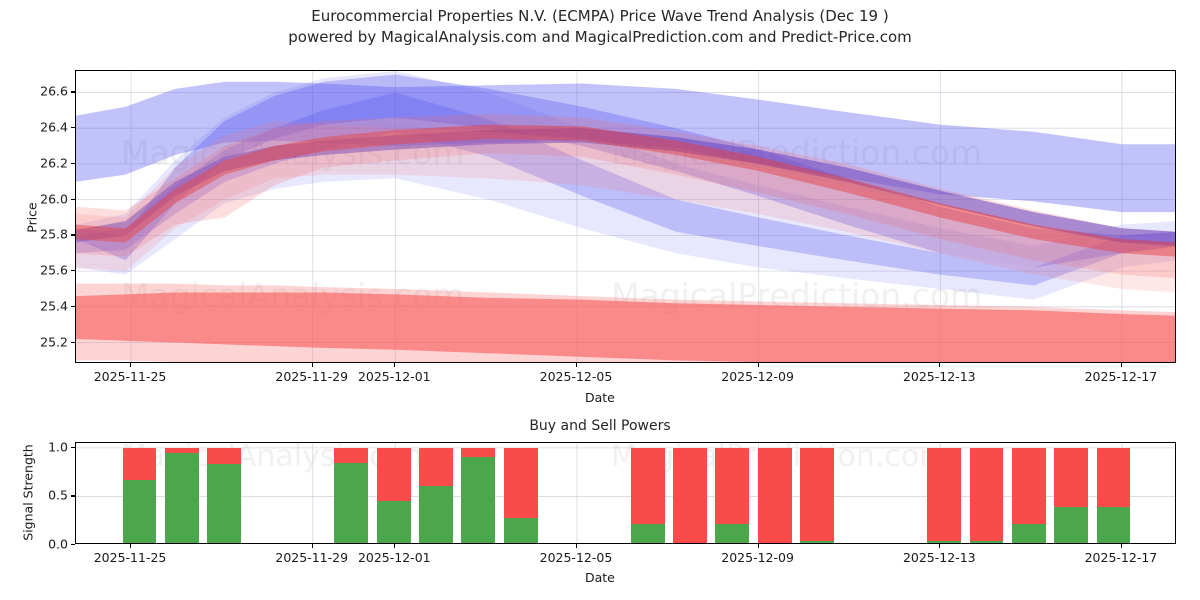  Describe the element at coordinates (394, 376) in the screenshot. I see `price-xtick-label: 2025-12-01` at that location.